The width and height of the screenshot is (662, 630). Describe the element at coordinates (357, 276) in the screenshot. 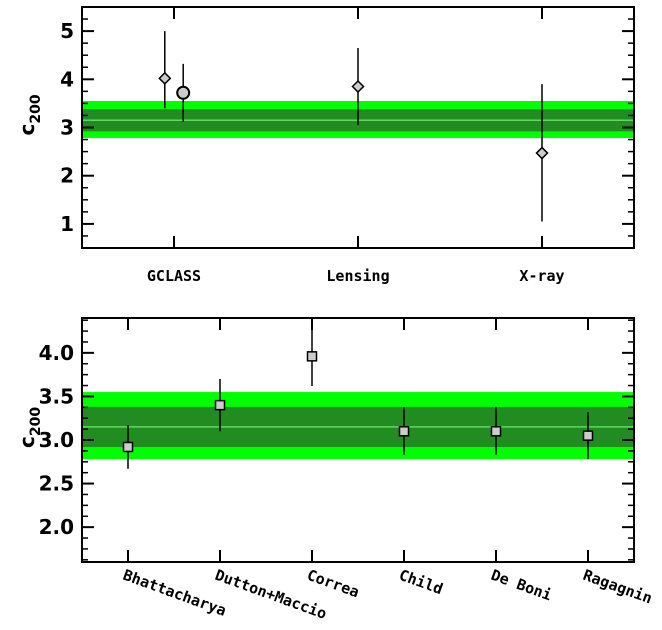

I see `category-label: Lensing` at that location.